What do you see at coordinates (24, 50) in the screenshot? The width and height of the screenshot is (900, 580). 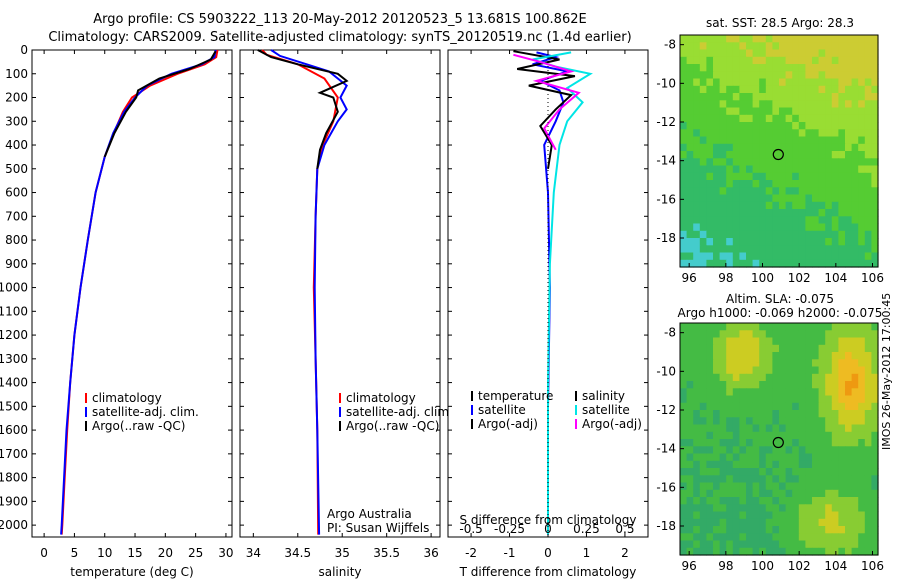 I see `ytick-label: 0` at bounding box center [24, 50].